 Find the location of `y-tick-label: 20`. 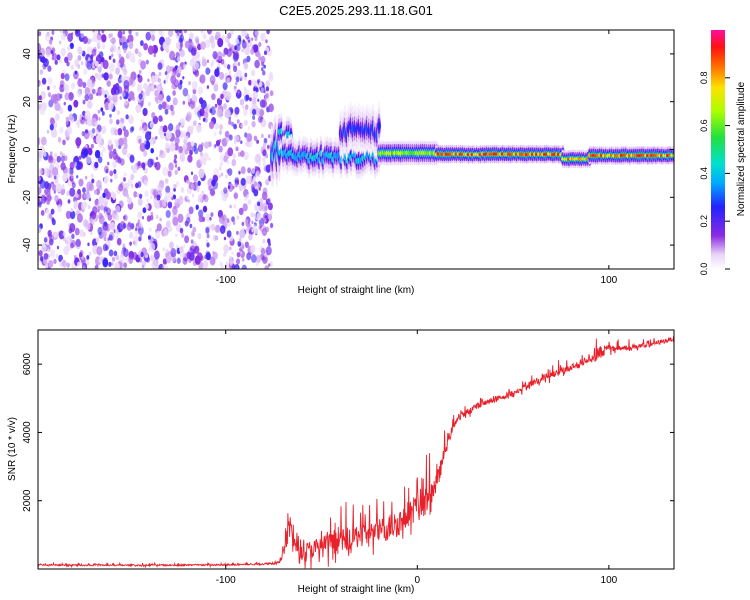

y-tick-label: 20 is located at coordinates (27, 102).